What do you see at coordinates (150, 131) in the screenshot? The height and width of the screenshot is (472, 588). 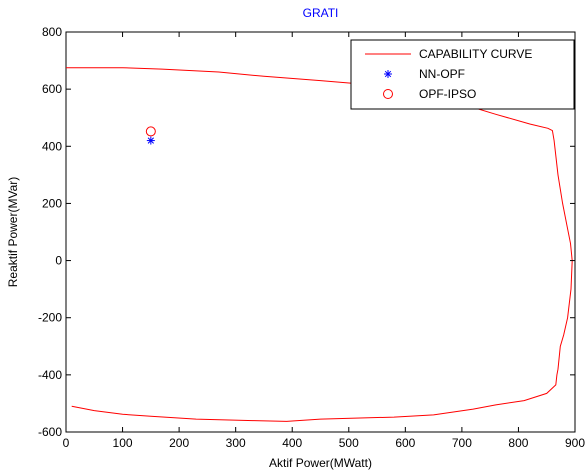 I see `opf-ipso-point` at bounding box center [150, 131].